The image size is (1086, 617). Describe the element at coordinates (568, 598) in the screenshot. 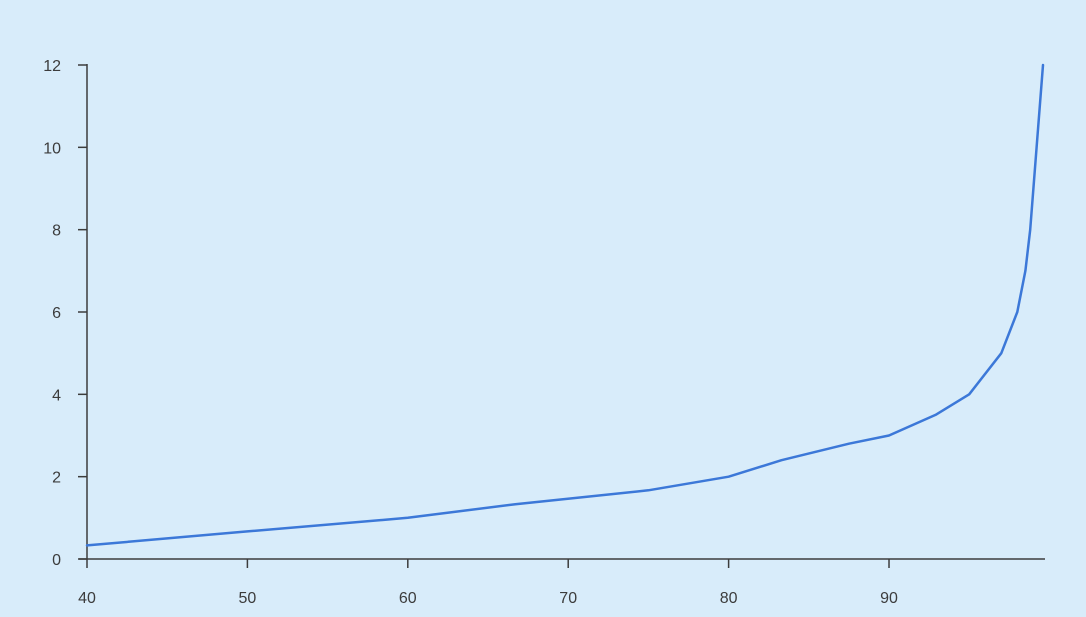

I see `x-tick-label: 70` at that location.